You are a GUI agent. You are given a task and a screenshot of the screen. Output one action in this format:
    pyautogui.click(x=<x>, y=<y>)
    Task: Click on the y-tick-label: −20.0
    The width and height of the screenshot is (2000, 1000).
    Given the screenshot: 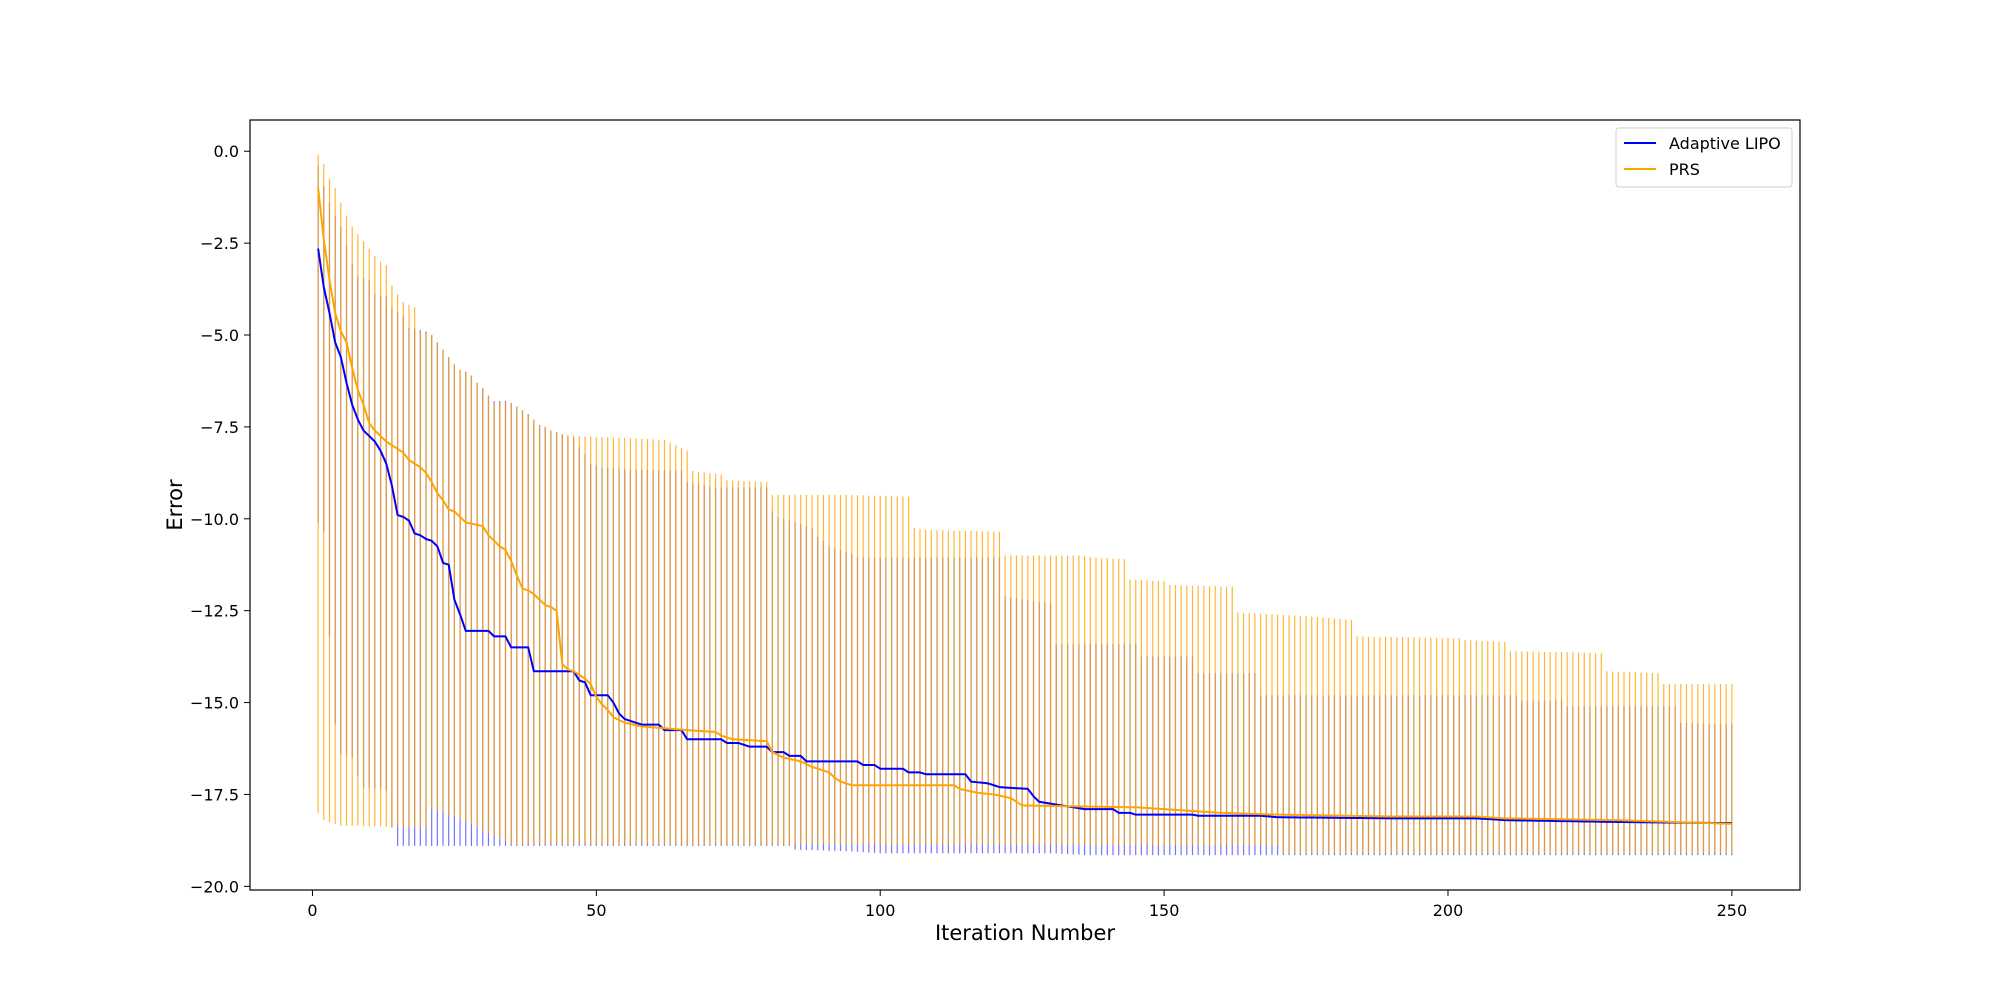 What is the action you would take?
    pyautogui.click(x=214, y=886)
    